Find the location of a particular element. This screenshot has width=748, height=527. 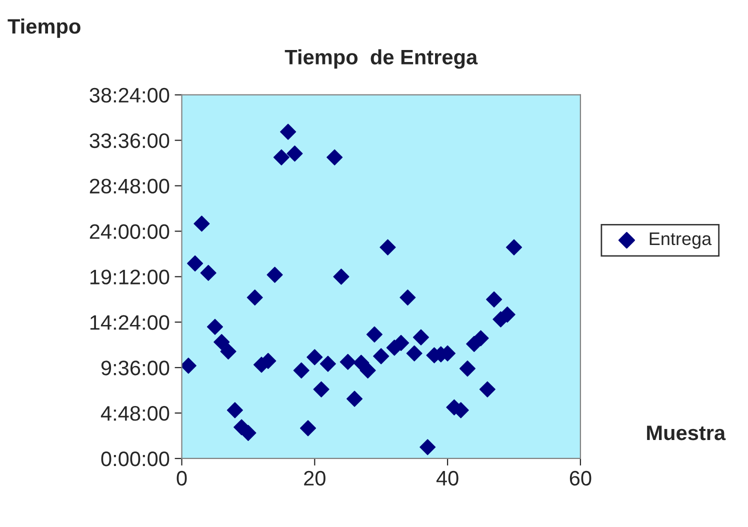

y-tick-label: 33:36:00 is located at coordinates (130, 140).